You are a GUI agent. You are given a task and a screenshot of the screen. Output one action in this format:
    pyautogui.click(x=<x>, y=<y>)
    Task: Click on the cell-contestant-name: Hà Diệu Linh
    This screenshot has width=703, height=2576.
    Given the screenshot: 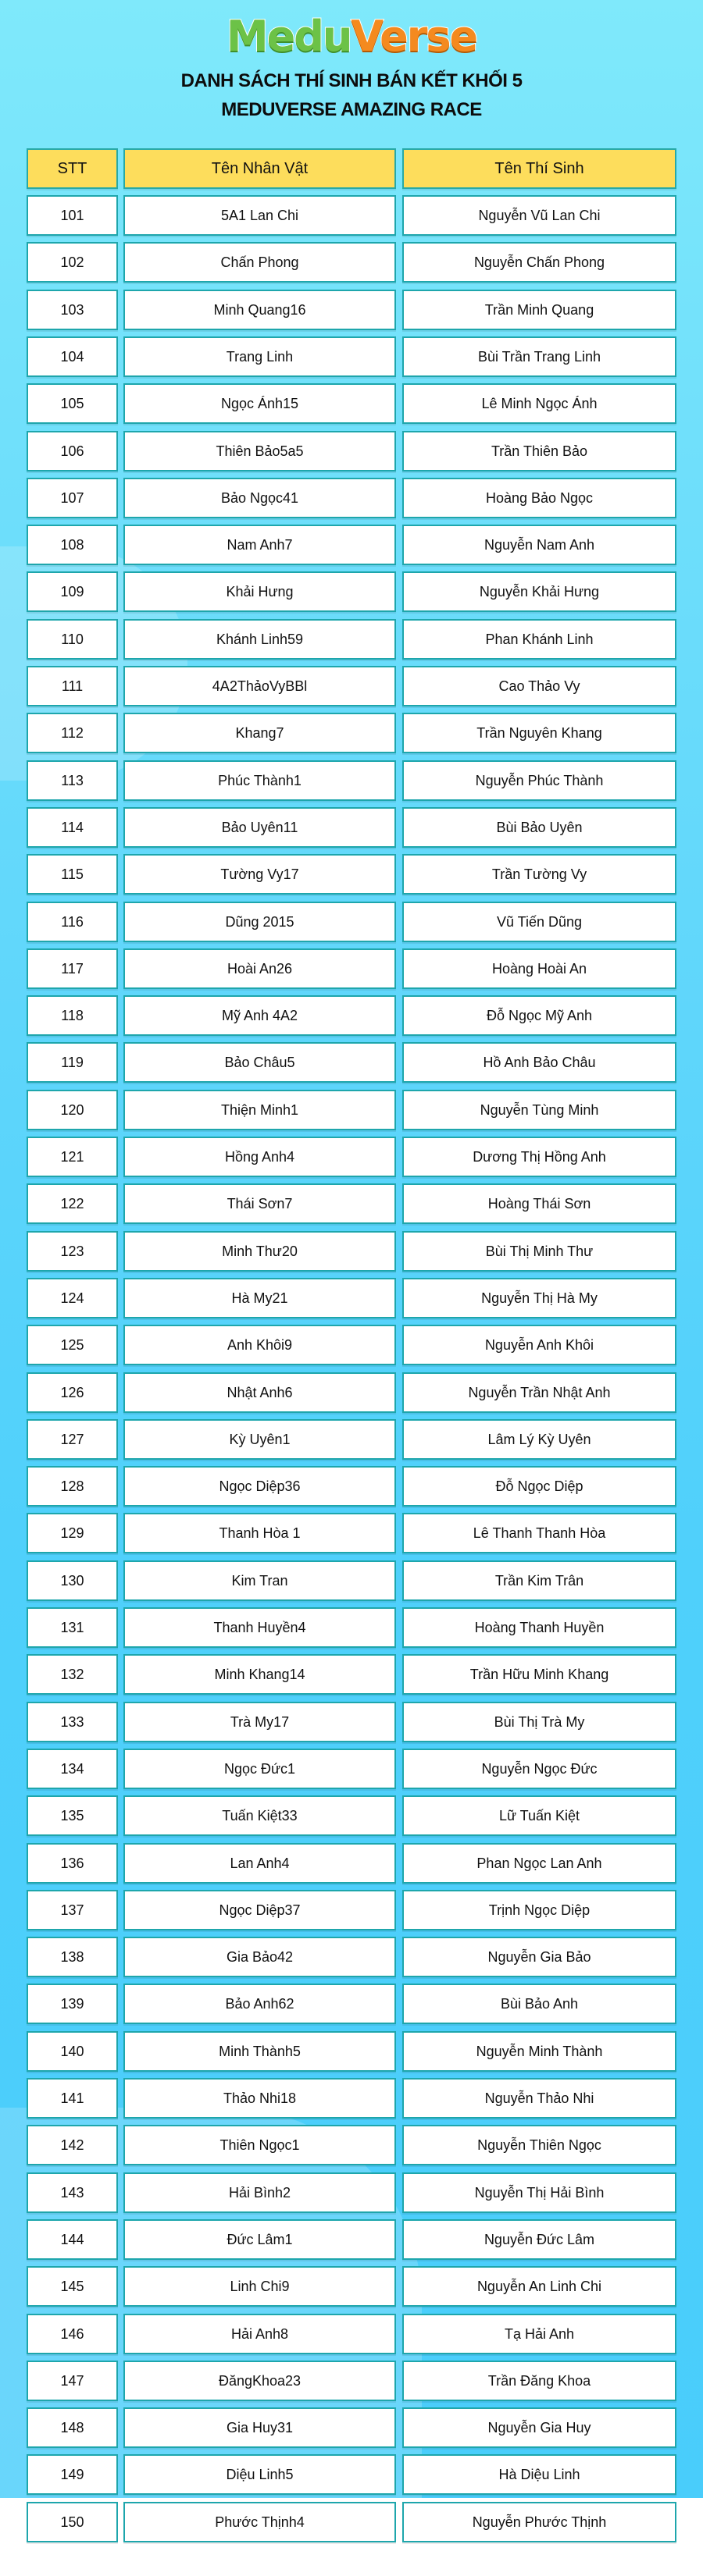 What is the action you would take?
    pyautogui.click(x=539, y=2474)
    